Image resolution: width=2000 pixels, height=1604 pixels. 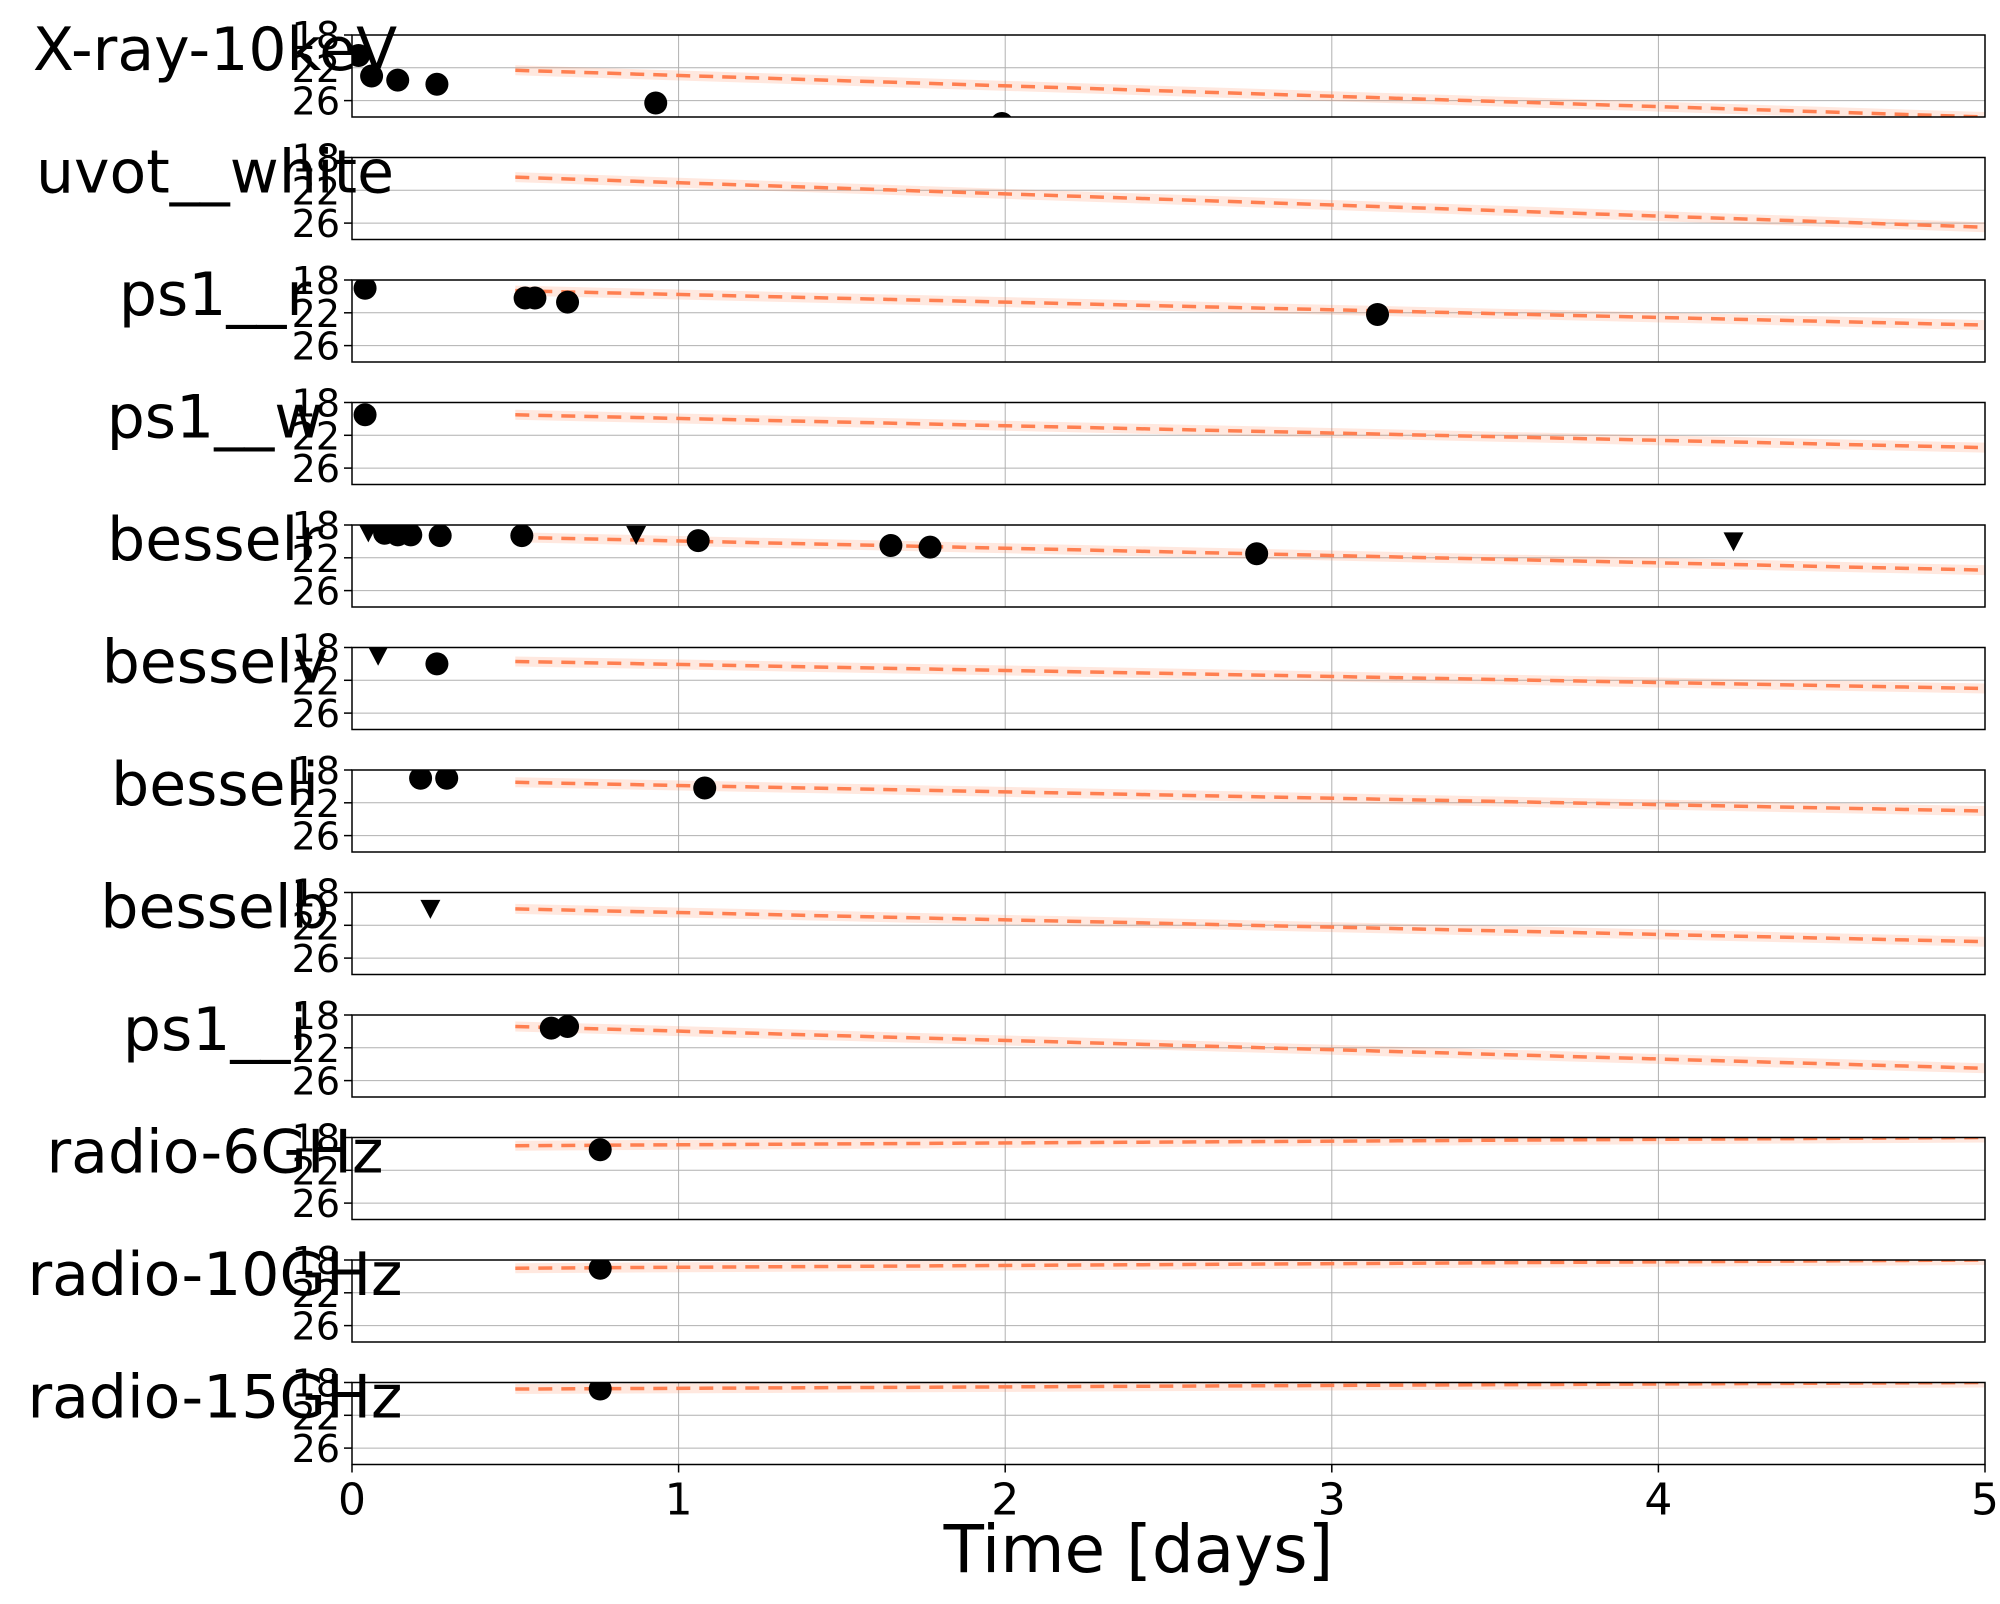 What do you see at coordinates (214, 1275) in the screenshot?
I see `panel-label: radio-10GHz` at bounding box center [214, 1275].